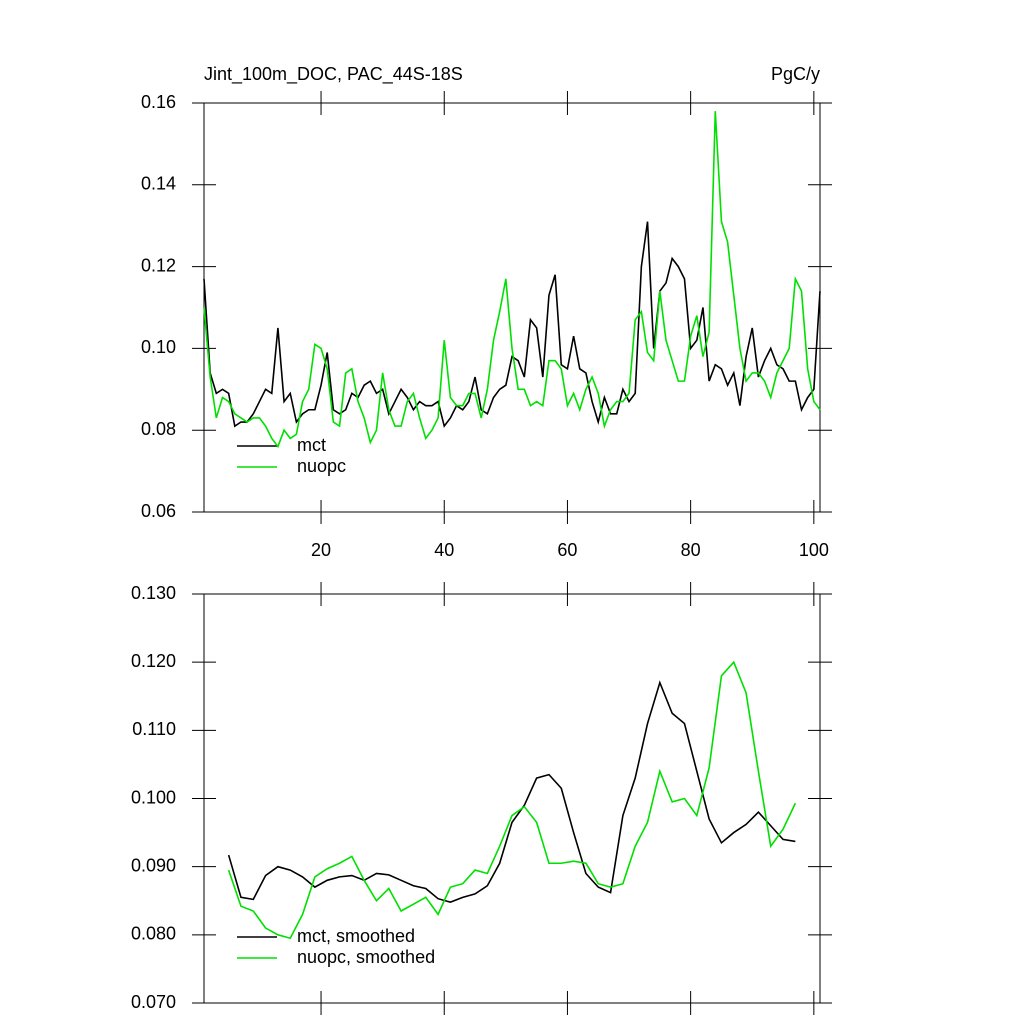 The width and height of the screenshot is (1024, 1024). What do you see at coordinates (356, 936) in the screenshot?
I see `legend-label: mct, smoothed` at bounding box center [356, 936].